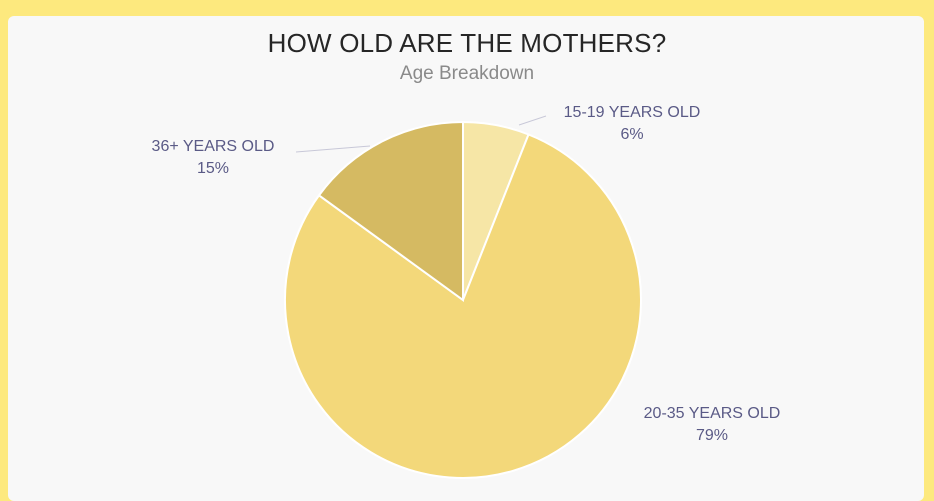  What do you see at coordinates (631, 134) in the screenshot?
I see `slice-value-label: 6%` at bounding box center [631, 134].